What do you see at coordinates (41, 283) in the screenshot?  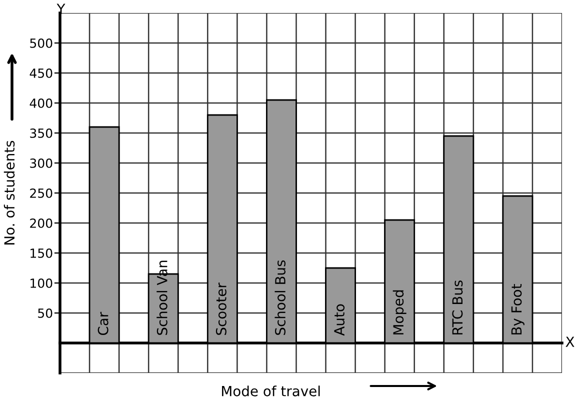 I see `y-tick-label: 100` at bounding box center [41, 283].